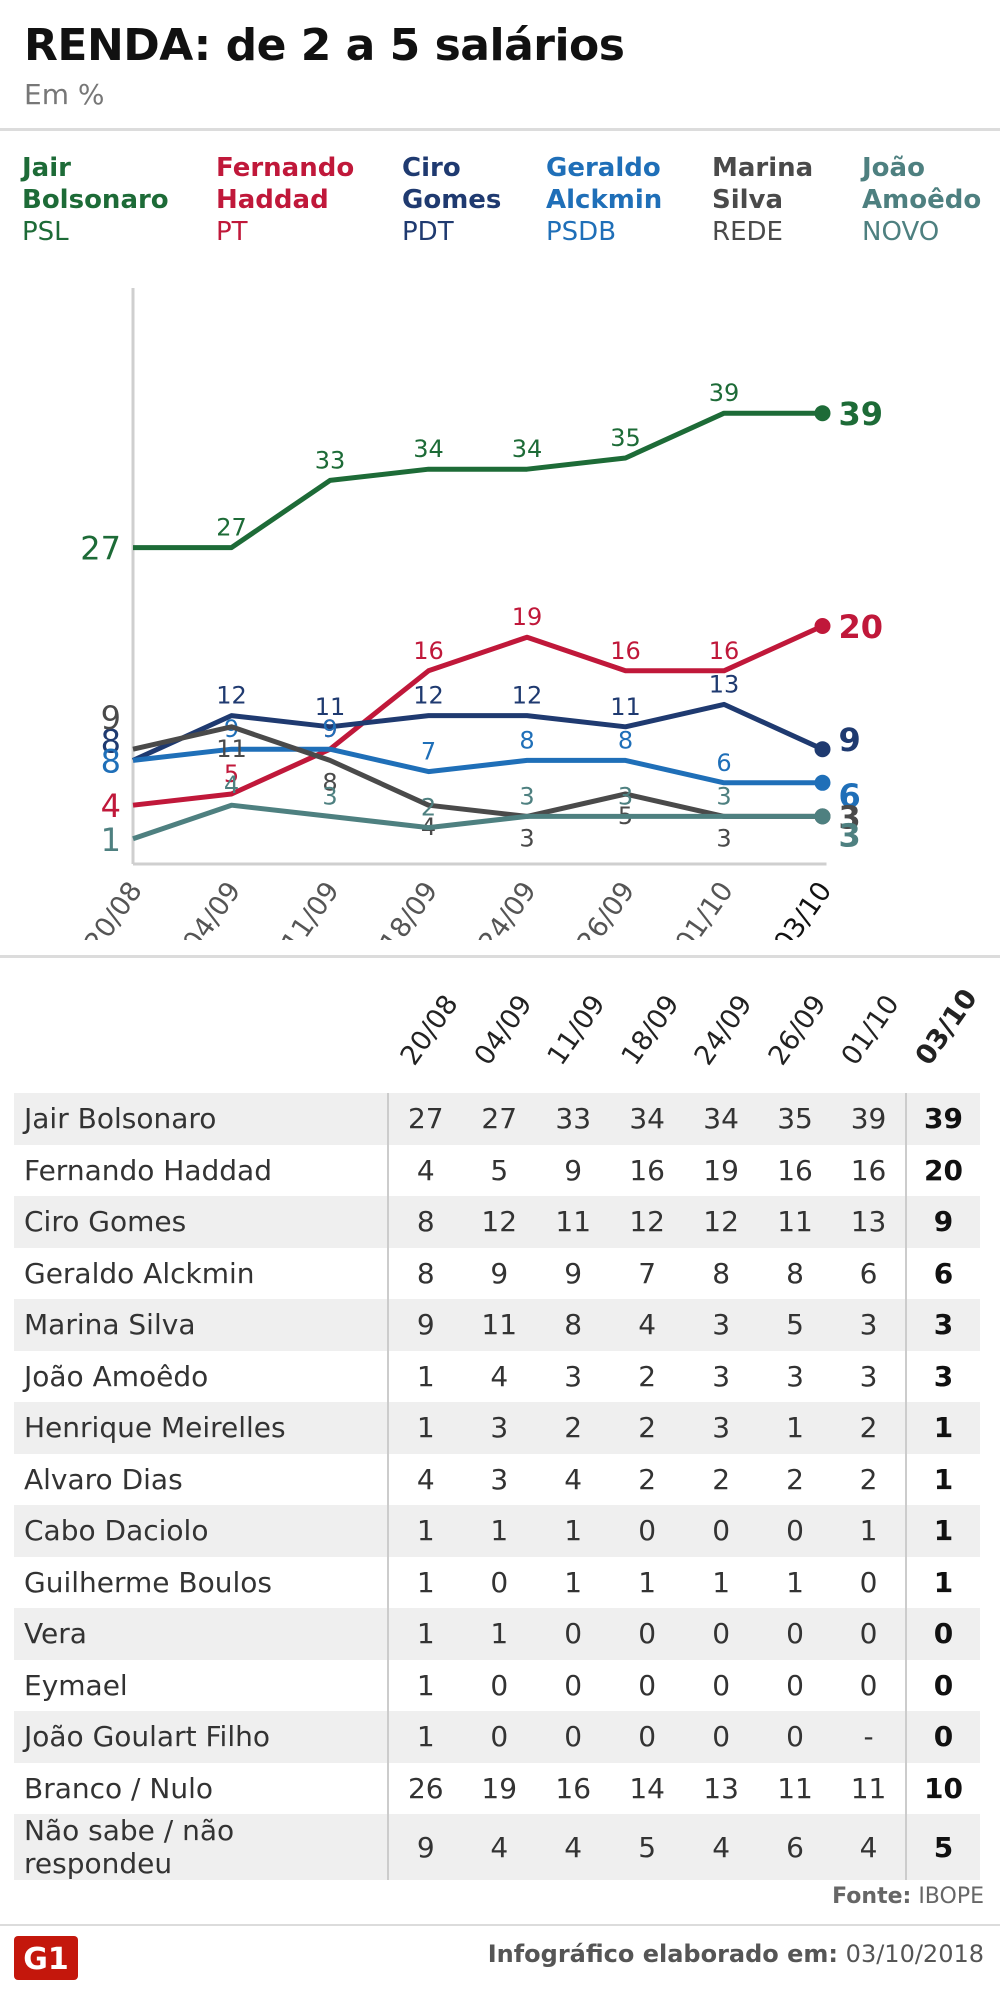 This screenshot has width=1000, height=1994. I want to click on credit-label: Infográfico elaborado em:, so click(663, 1954).